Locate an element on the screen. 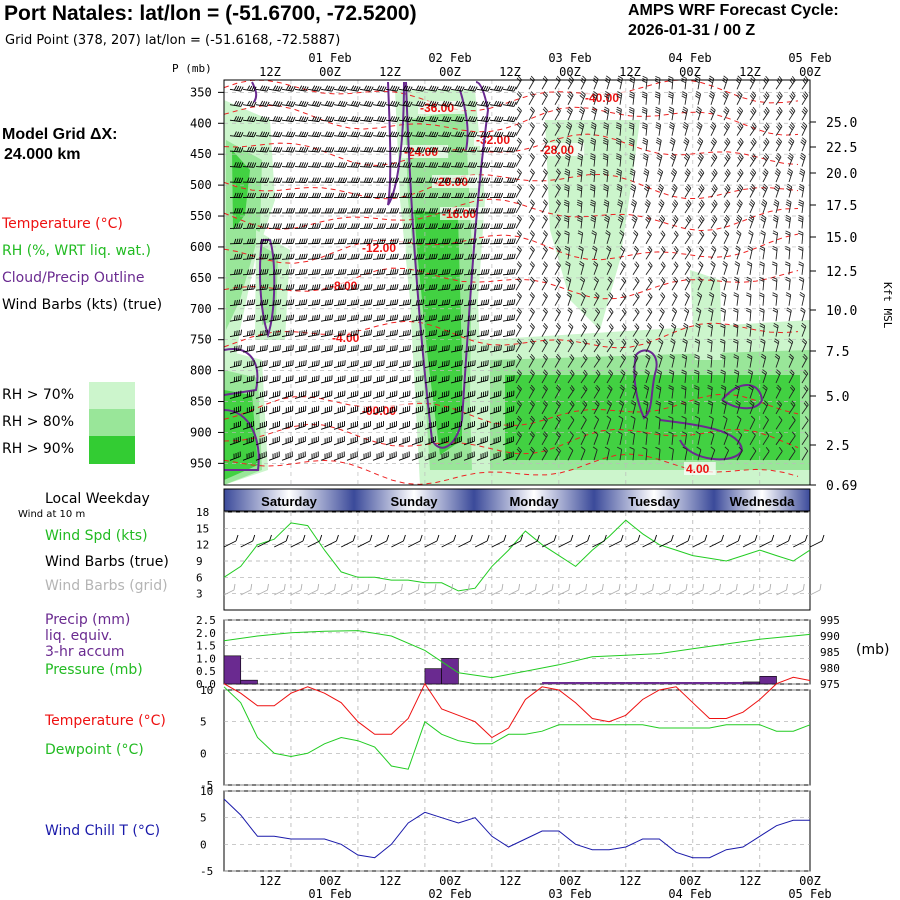  isotherm-label-bg is located at coordinates (349, 337).